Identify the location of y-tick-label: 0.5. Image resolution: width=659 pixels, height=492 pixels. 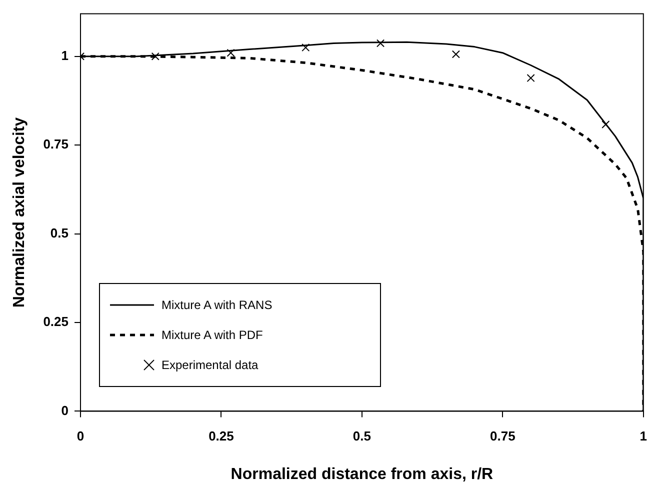
(59, 232).